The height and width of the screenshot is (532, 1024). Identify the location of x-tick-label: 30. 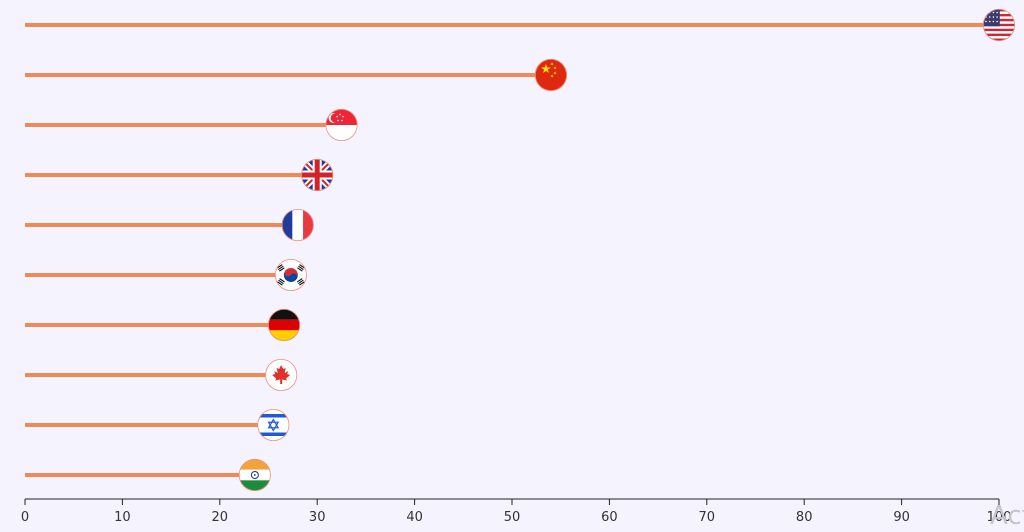
(317, 517).